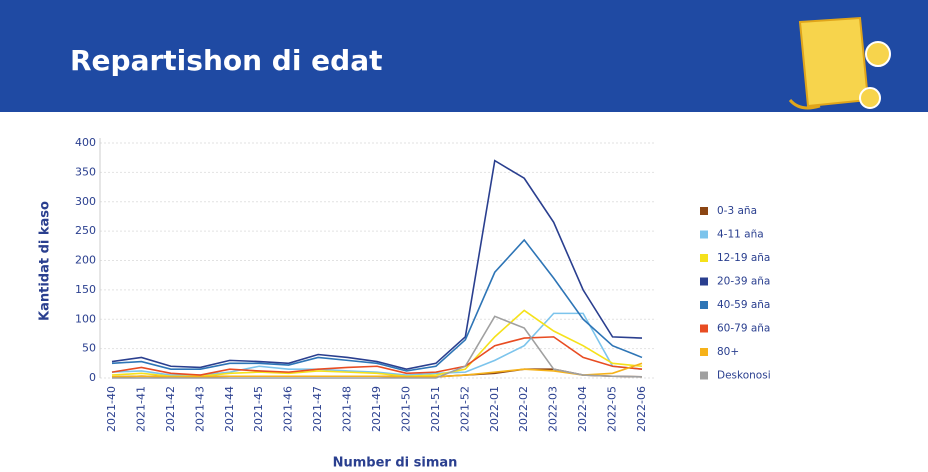 The image size is (928, 472). I want to click on x-tick-label: 2021-46, so click(288, 409).